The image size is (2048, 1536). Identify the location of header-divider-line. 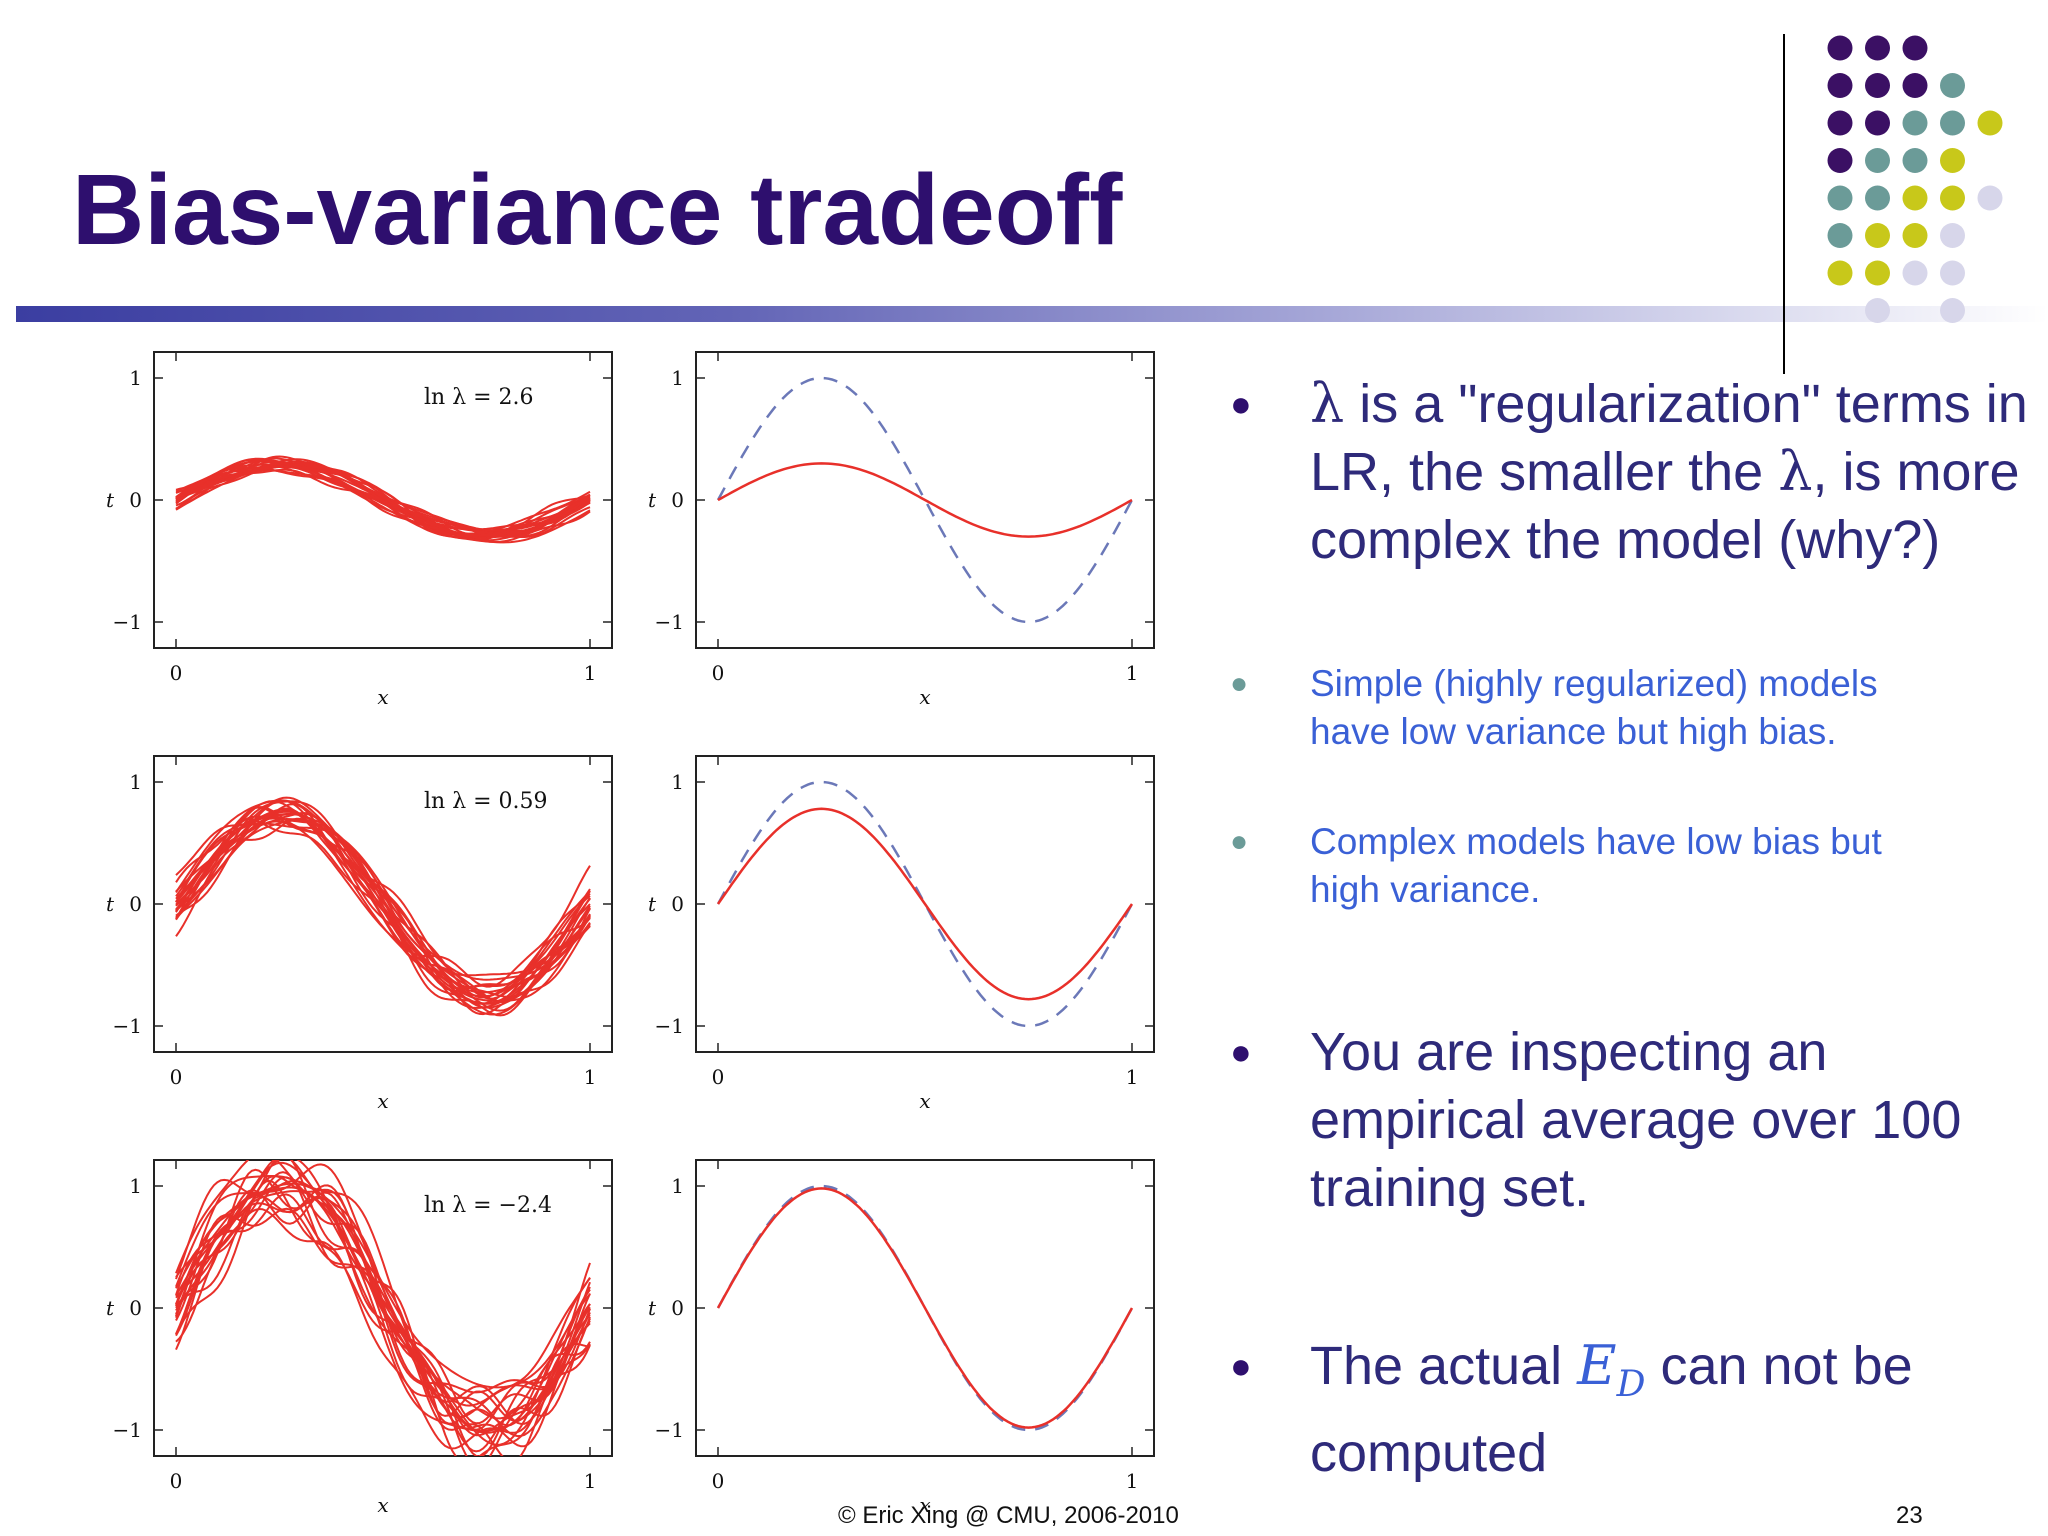
(1784, 204).